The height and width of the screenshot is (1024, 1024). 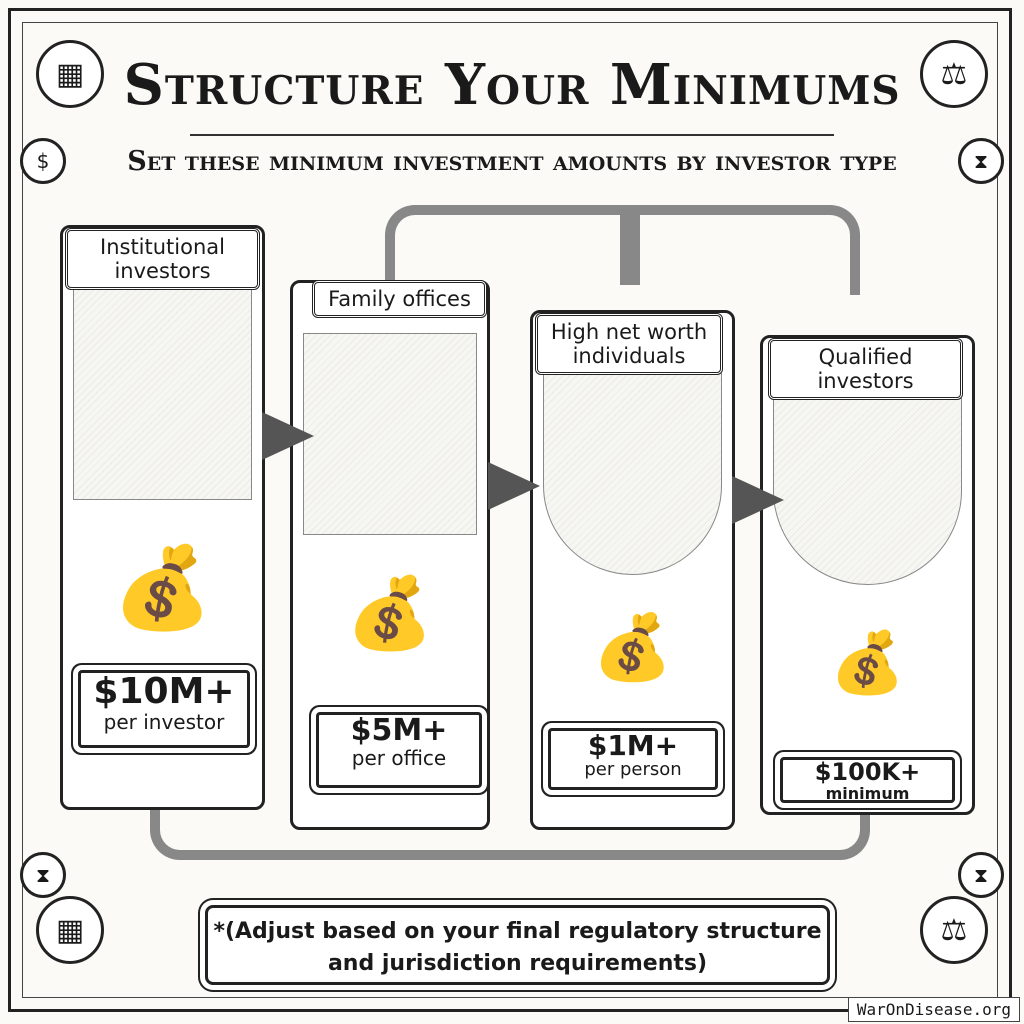 I want to click on panel-title: High net worth individuals, so click(x=629, y=344).